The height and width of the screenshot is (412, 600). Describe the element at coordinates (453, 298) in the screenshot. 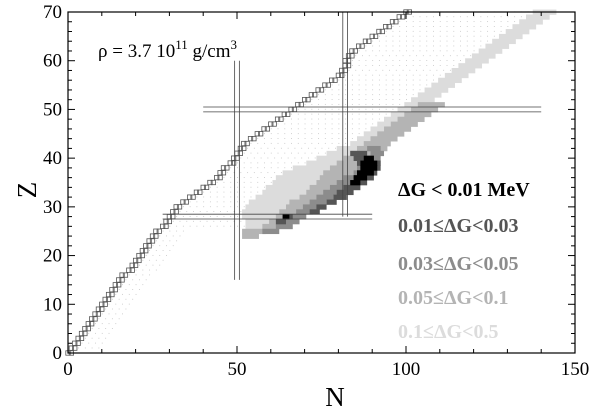

I see `legend-entry: 0.05≤ΔG<0.1` at that location.